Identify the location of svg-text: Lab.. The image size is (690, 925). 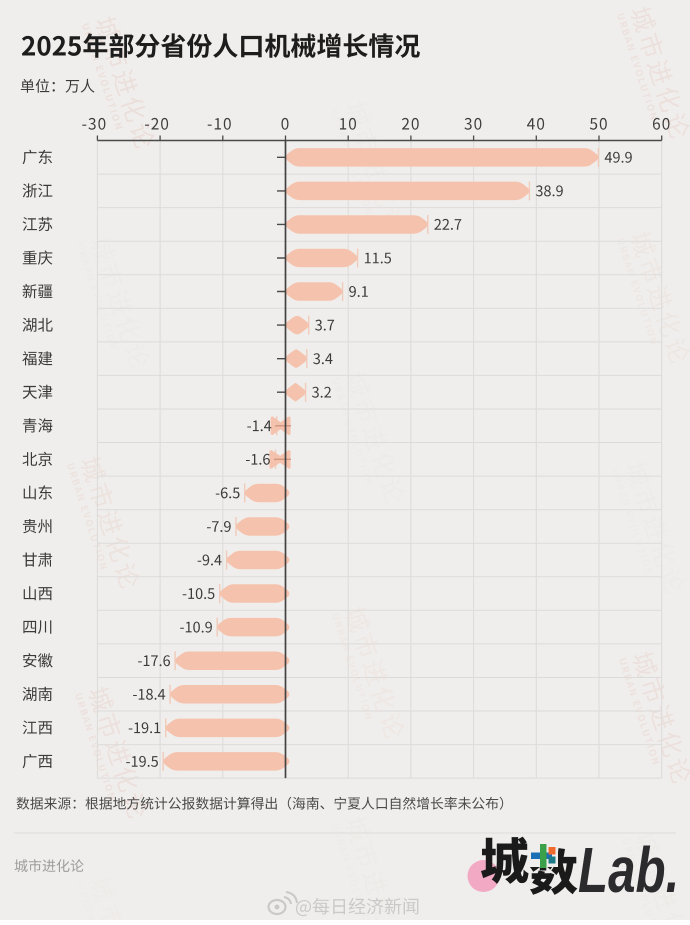
(628, 871).